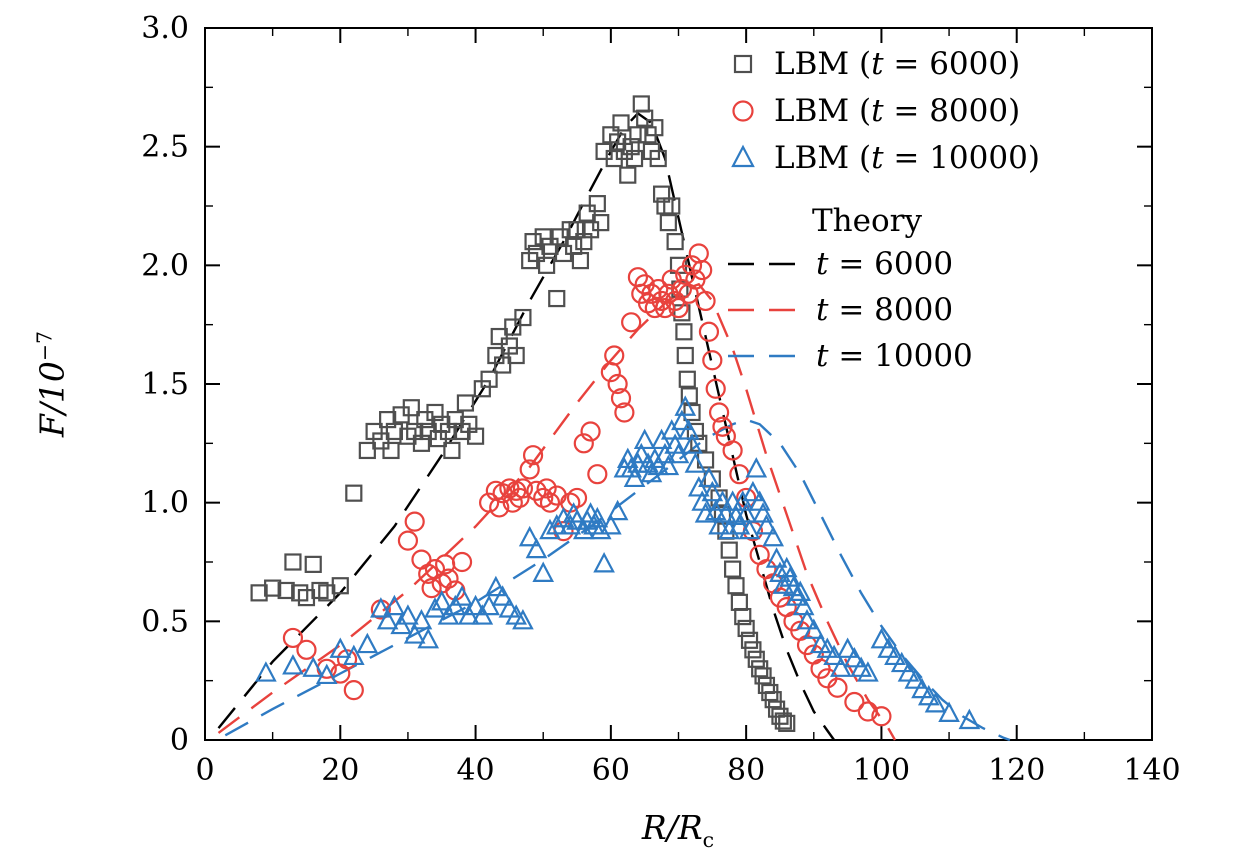 The height and width of the screenshot is (866, 1260). What do you see at coordinates (883, 110) in the screenshot?
I see `legend-item: LBM (t = 8000)` at bounding box center [883, 110].